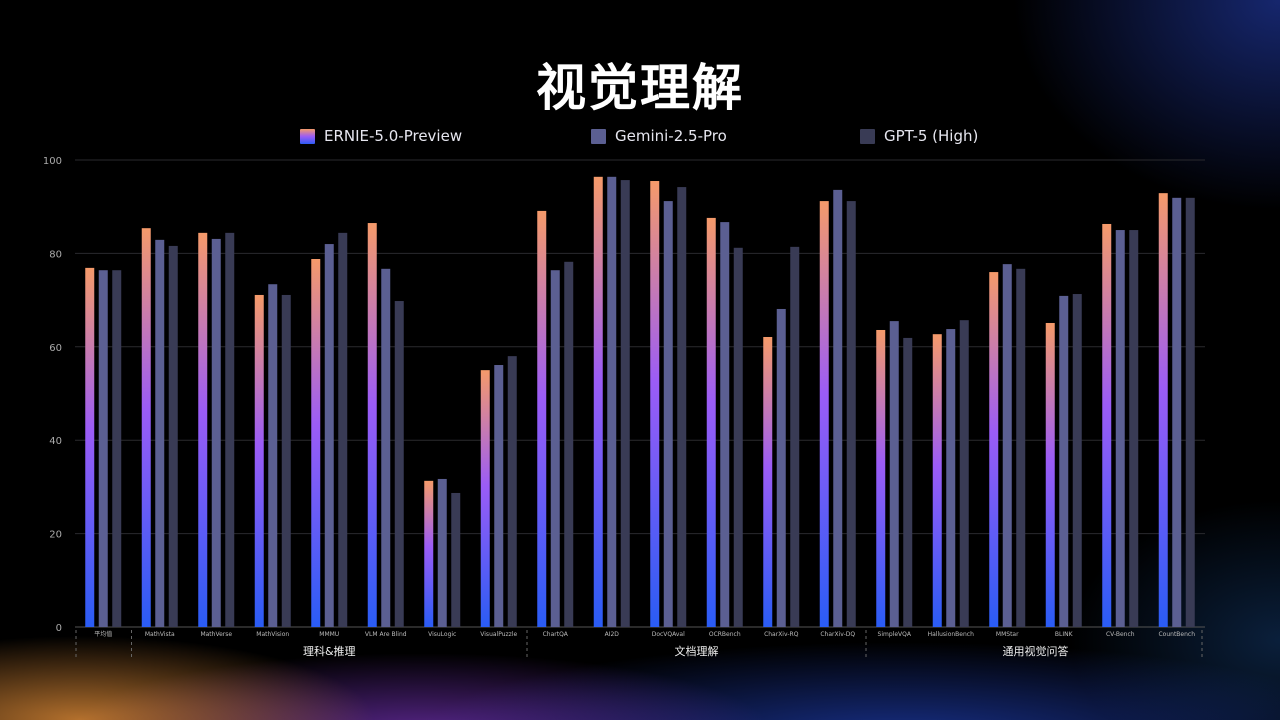 This screenshot has width=1280, height=720. Describe the element at coordinates (931, 136) in the screenshot. I see `legend-label-gpt: GPT-5 (High)` at that location.